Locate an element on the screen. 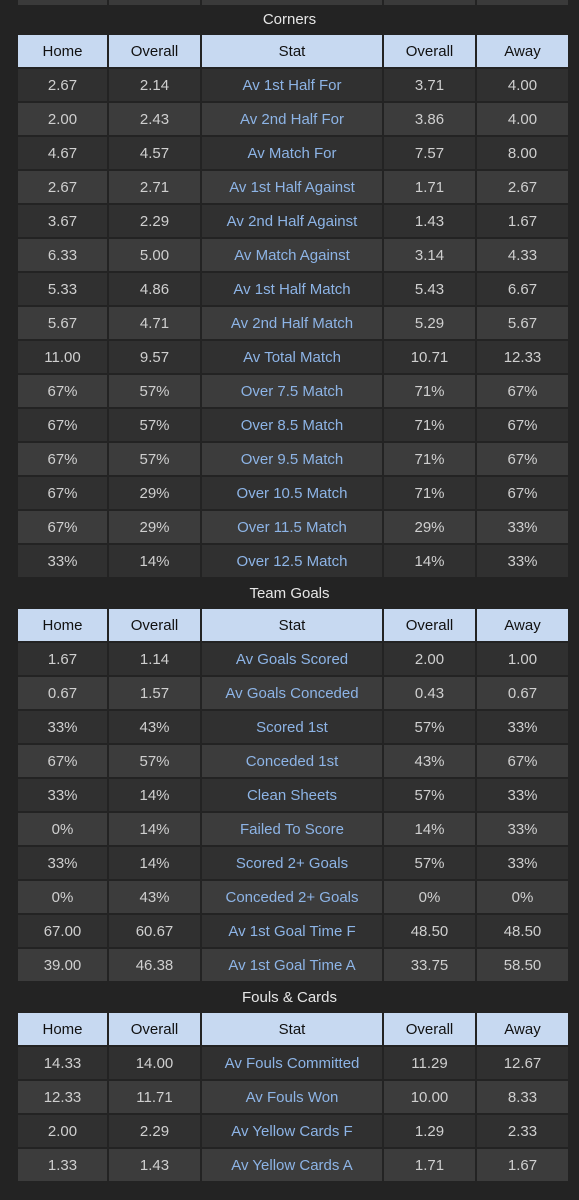  cell-home: 67% is located at coordinates (62, 493).